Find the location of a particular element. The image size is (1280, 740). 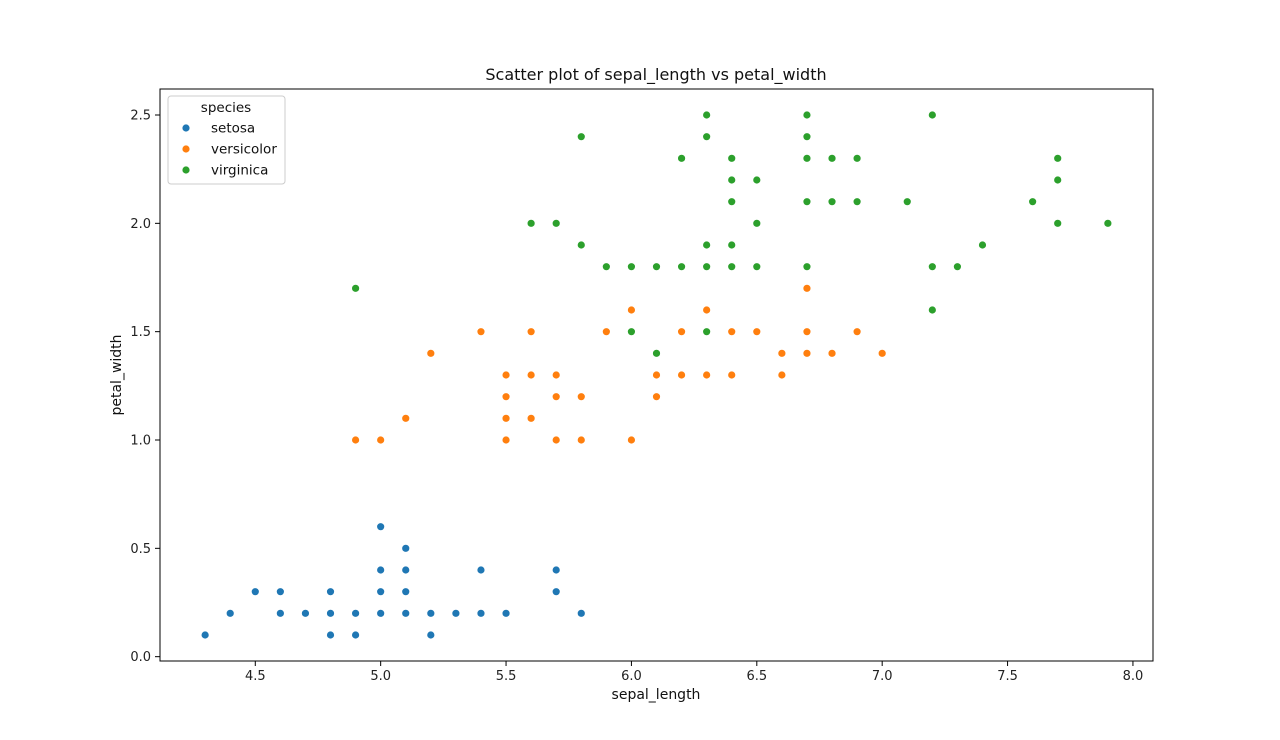

y-axis: 0.0 0.5 1.0 1.5 2.0 2.5 is located at coordinates (145, 387).